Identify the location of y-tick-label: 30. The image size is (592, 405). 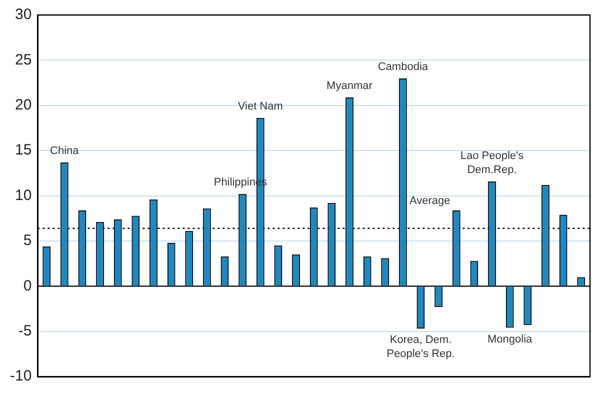
(23, 15).